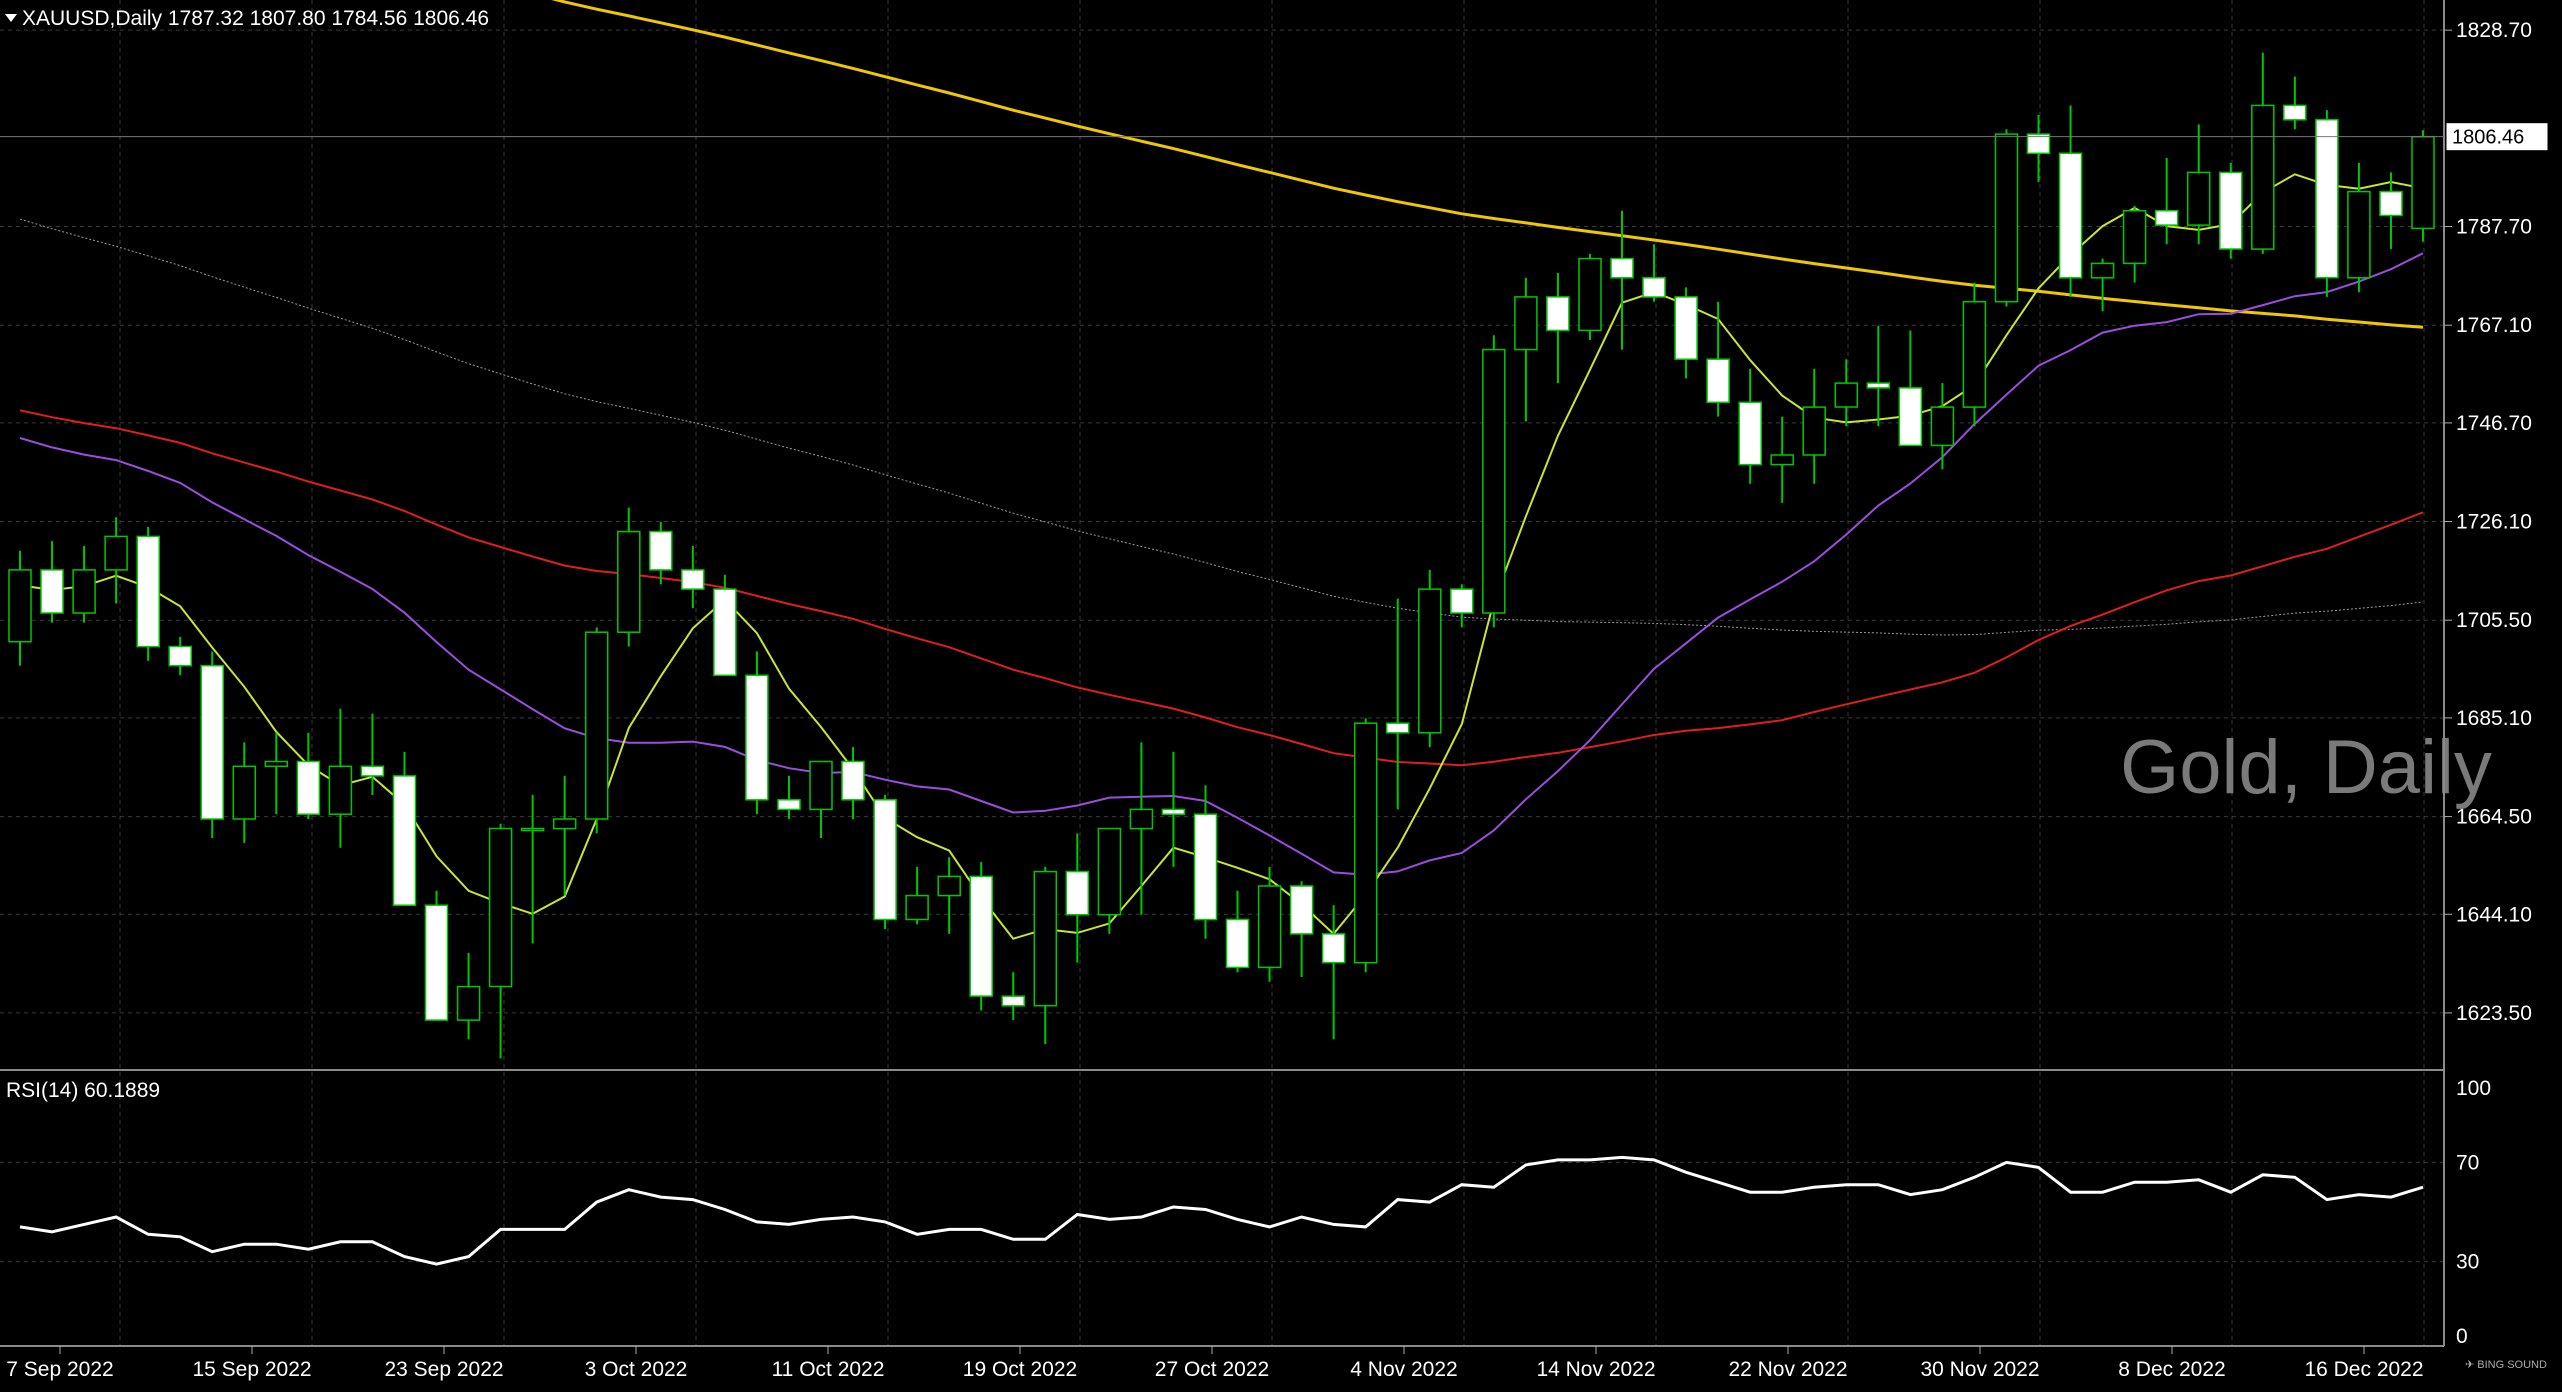  I want to click on price-tick-label: 1828.70, so click(2494, 30).